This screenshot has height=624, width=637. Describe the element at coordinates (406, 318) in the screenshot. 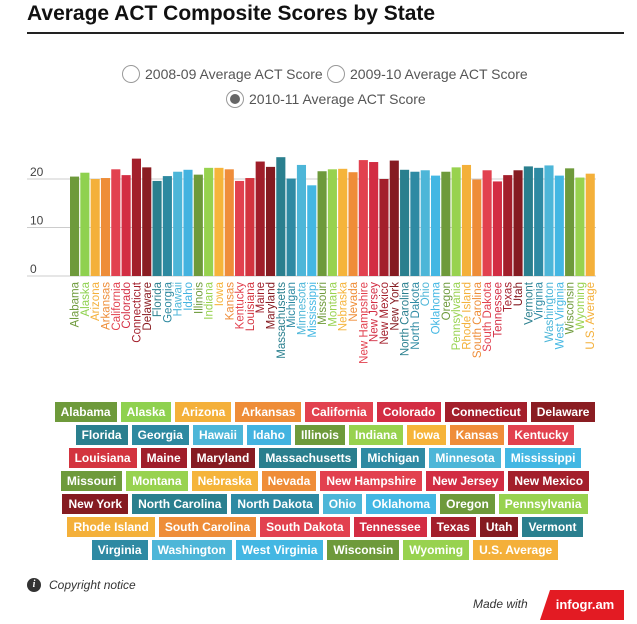

I see `x-tick-label-north-carolina: North Carolina` at that location.